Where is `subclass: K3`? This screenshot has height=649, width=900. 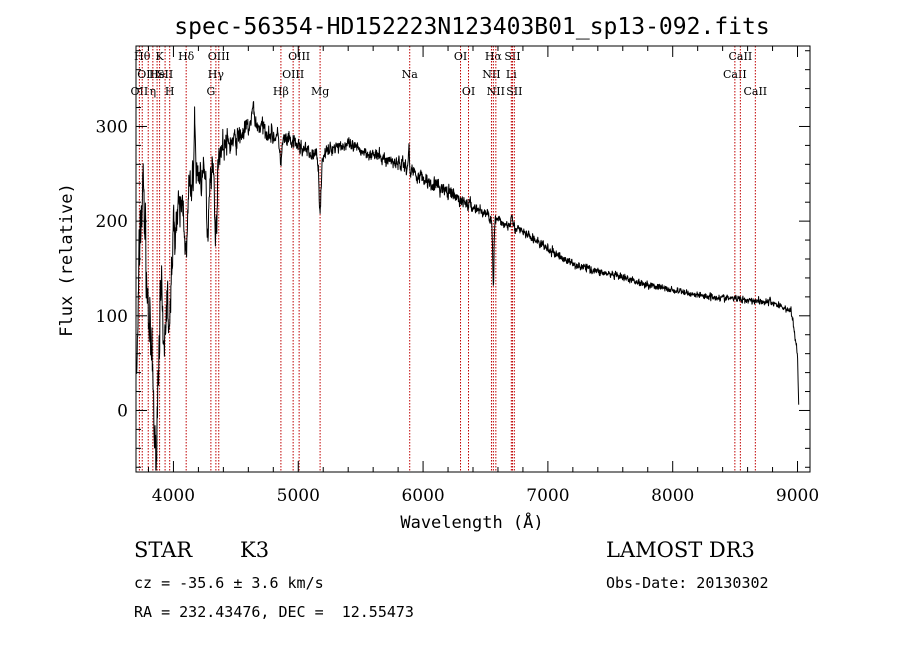 subclass: K3 is located at coordinates (255, 550).